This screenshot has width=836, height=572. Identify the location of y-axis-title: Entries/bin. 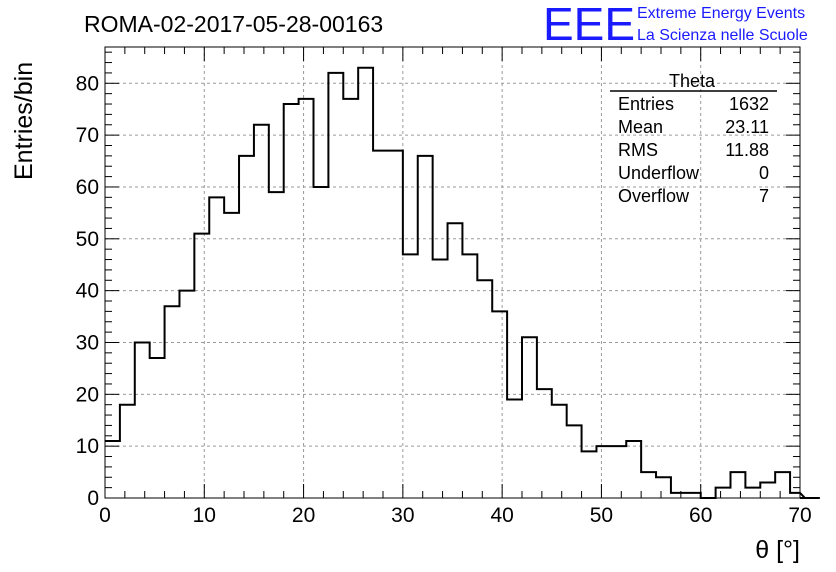
(24, 121).